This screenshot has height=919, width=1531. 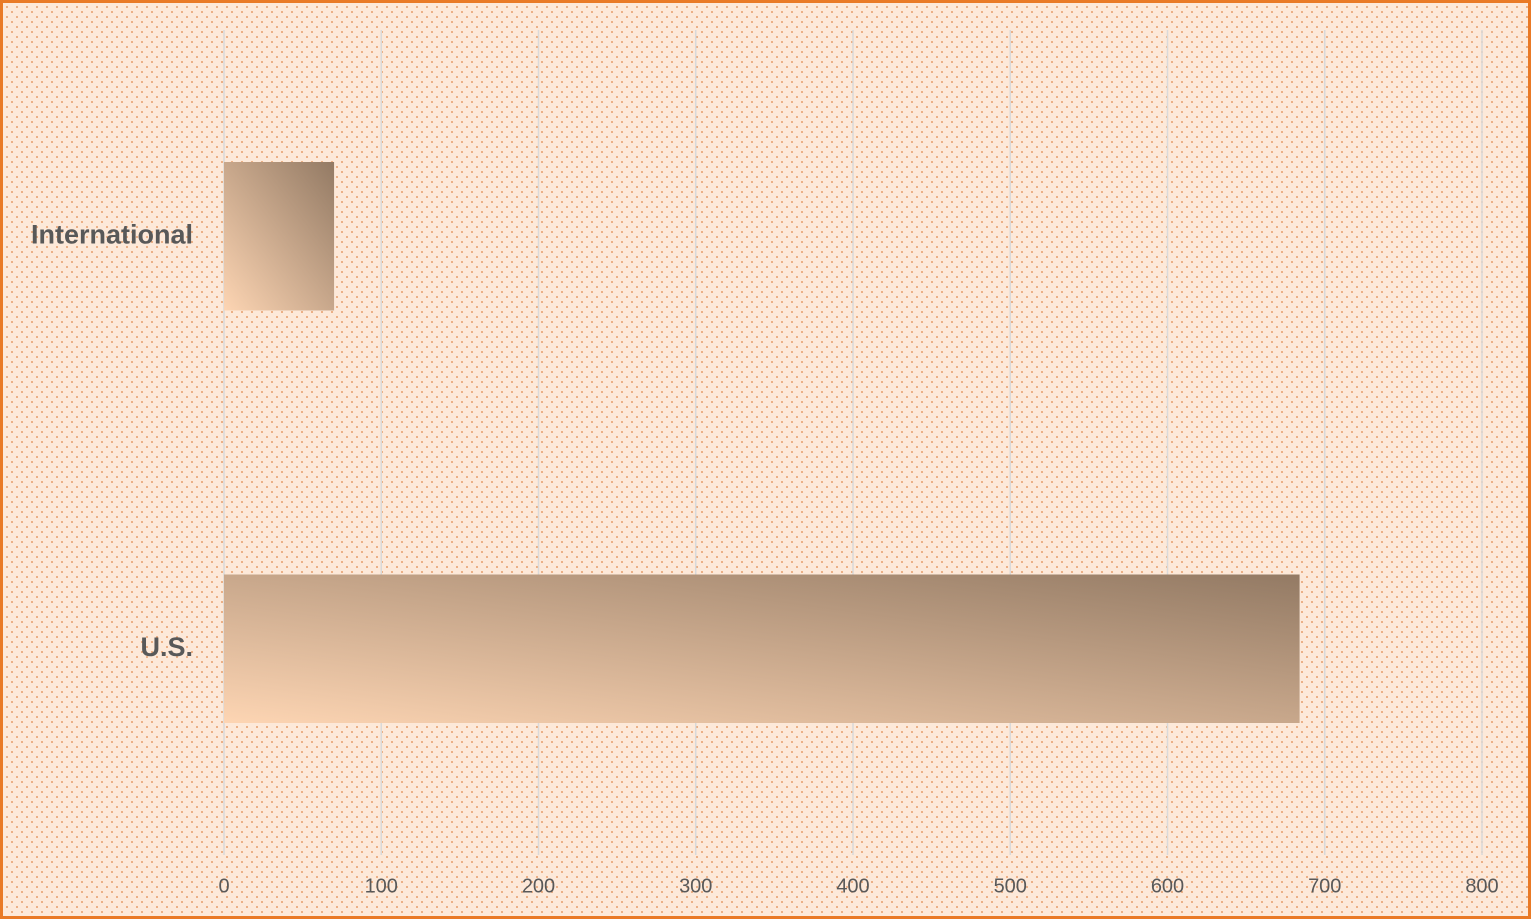 What do you see at coordinates (852, 886) in the screenshot?
I see `x-tick-label: 400` at bounding box center [852, 886].